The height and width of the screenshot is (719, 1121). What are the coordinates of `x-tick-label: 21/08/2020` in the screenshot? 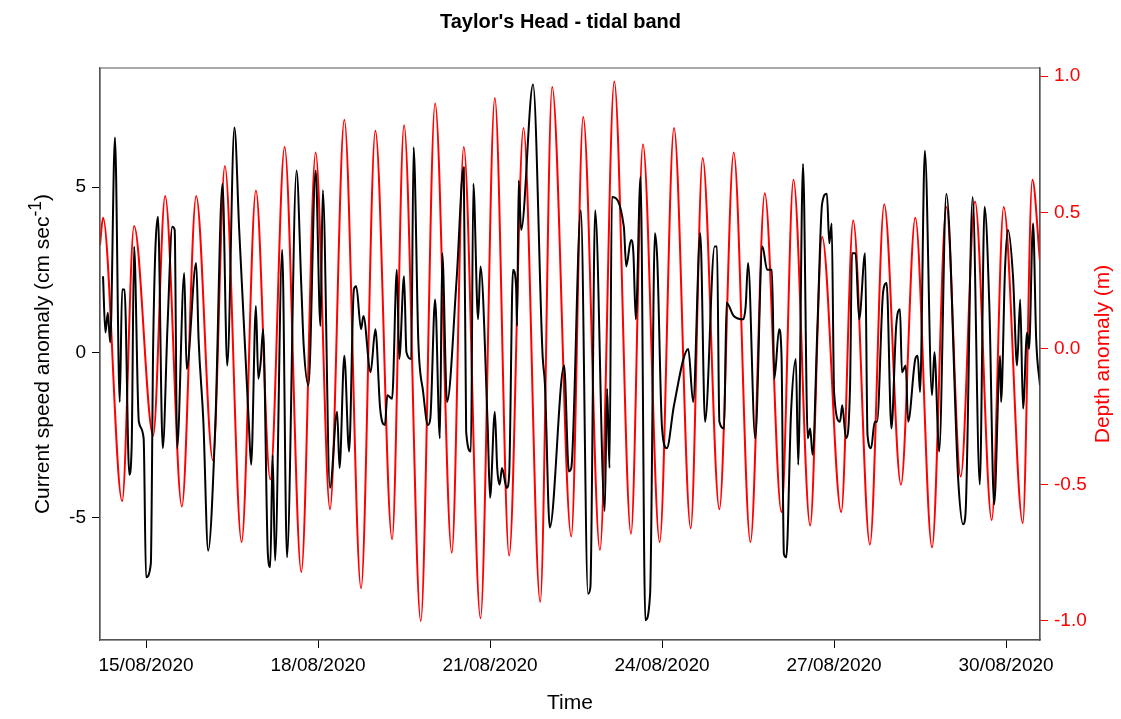 It's located at (490, 664).